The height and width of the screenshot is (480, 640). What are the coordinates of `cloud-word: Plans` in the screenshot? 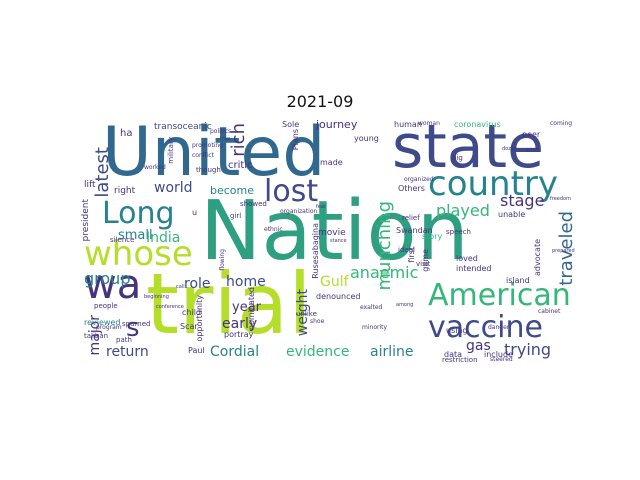 It's located at (295, 140).